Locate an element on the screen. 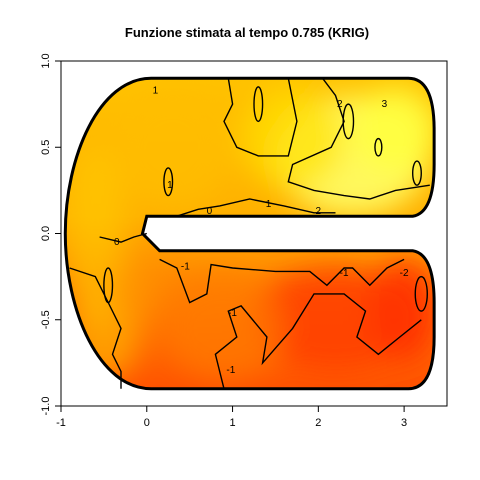  y-tick-label: 1.0 is located at coordinates (46, 60).